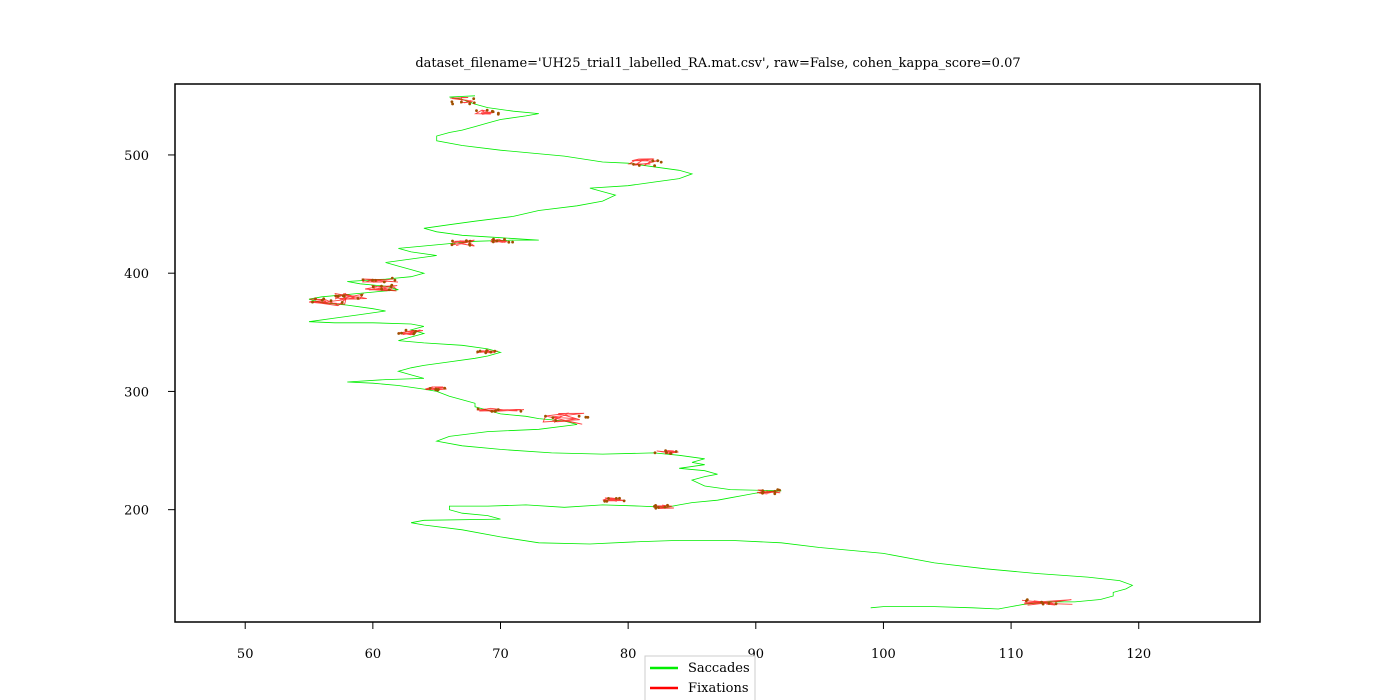 This screenshot has height=700, width=1400. Describe the element at coordinates (136, 274) in the screenshot. I see `y-tick-label: 400` at that location.